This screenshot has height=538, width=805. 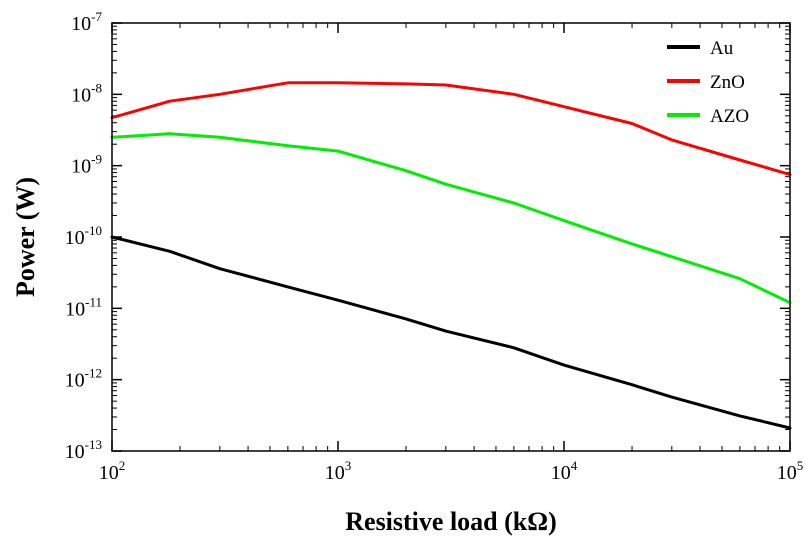 What do you see at coordinates (86, 93) in the screenshot?
I see `y-tick-label: 10⁻⁸` at bounding box center [86, 93].